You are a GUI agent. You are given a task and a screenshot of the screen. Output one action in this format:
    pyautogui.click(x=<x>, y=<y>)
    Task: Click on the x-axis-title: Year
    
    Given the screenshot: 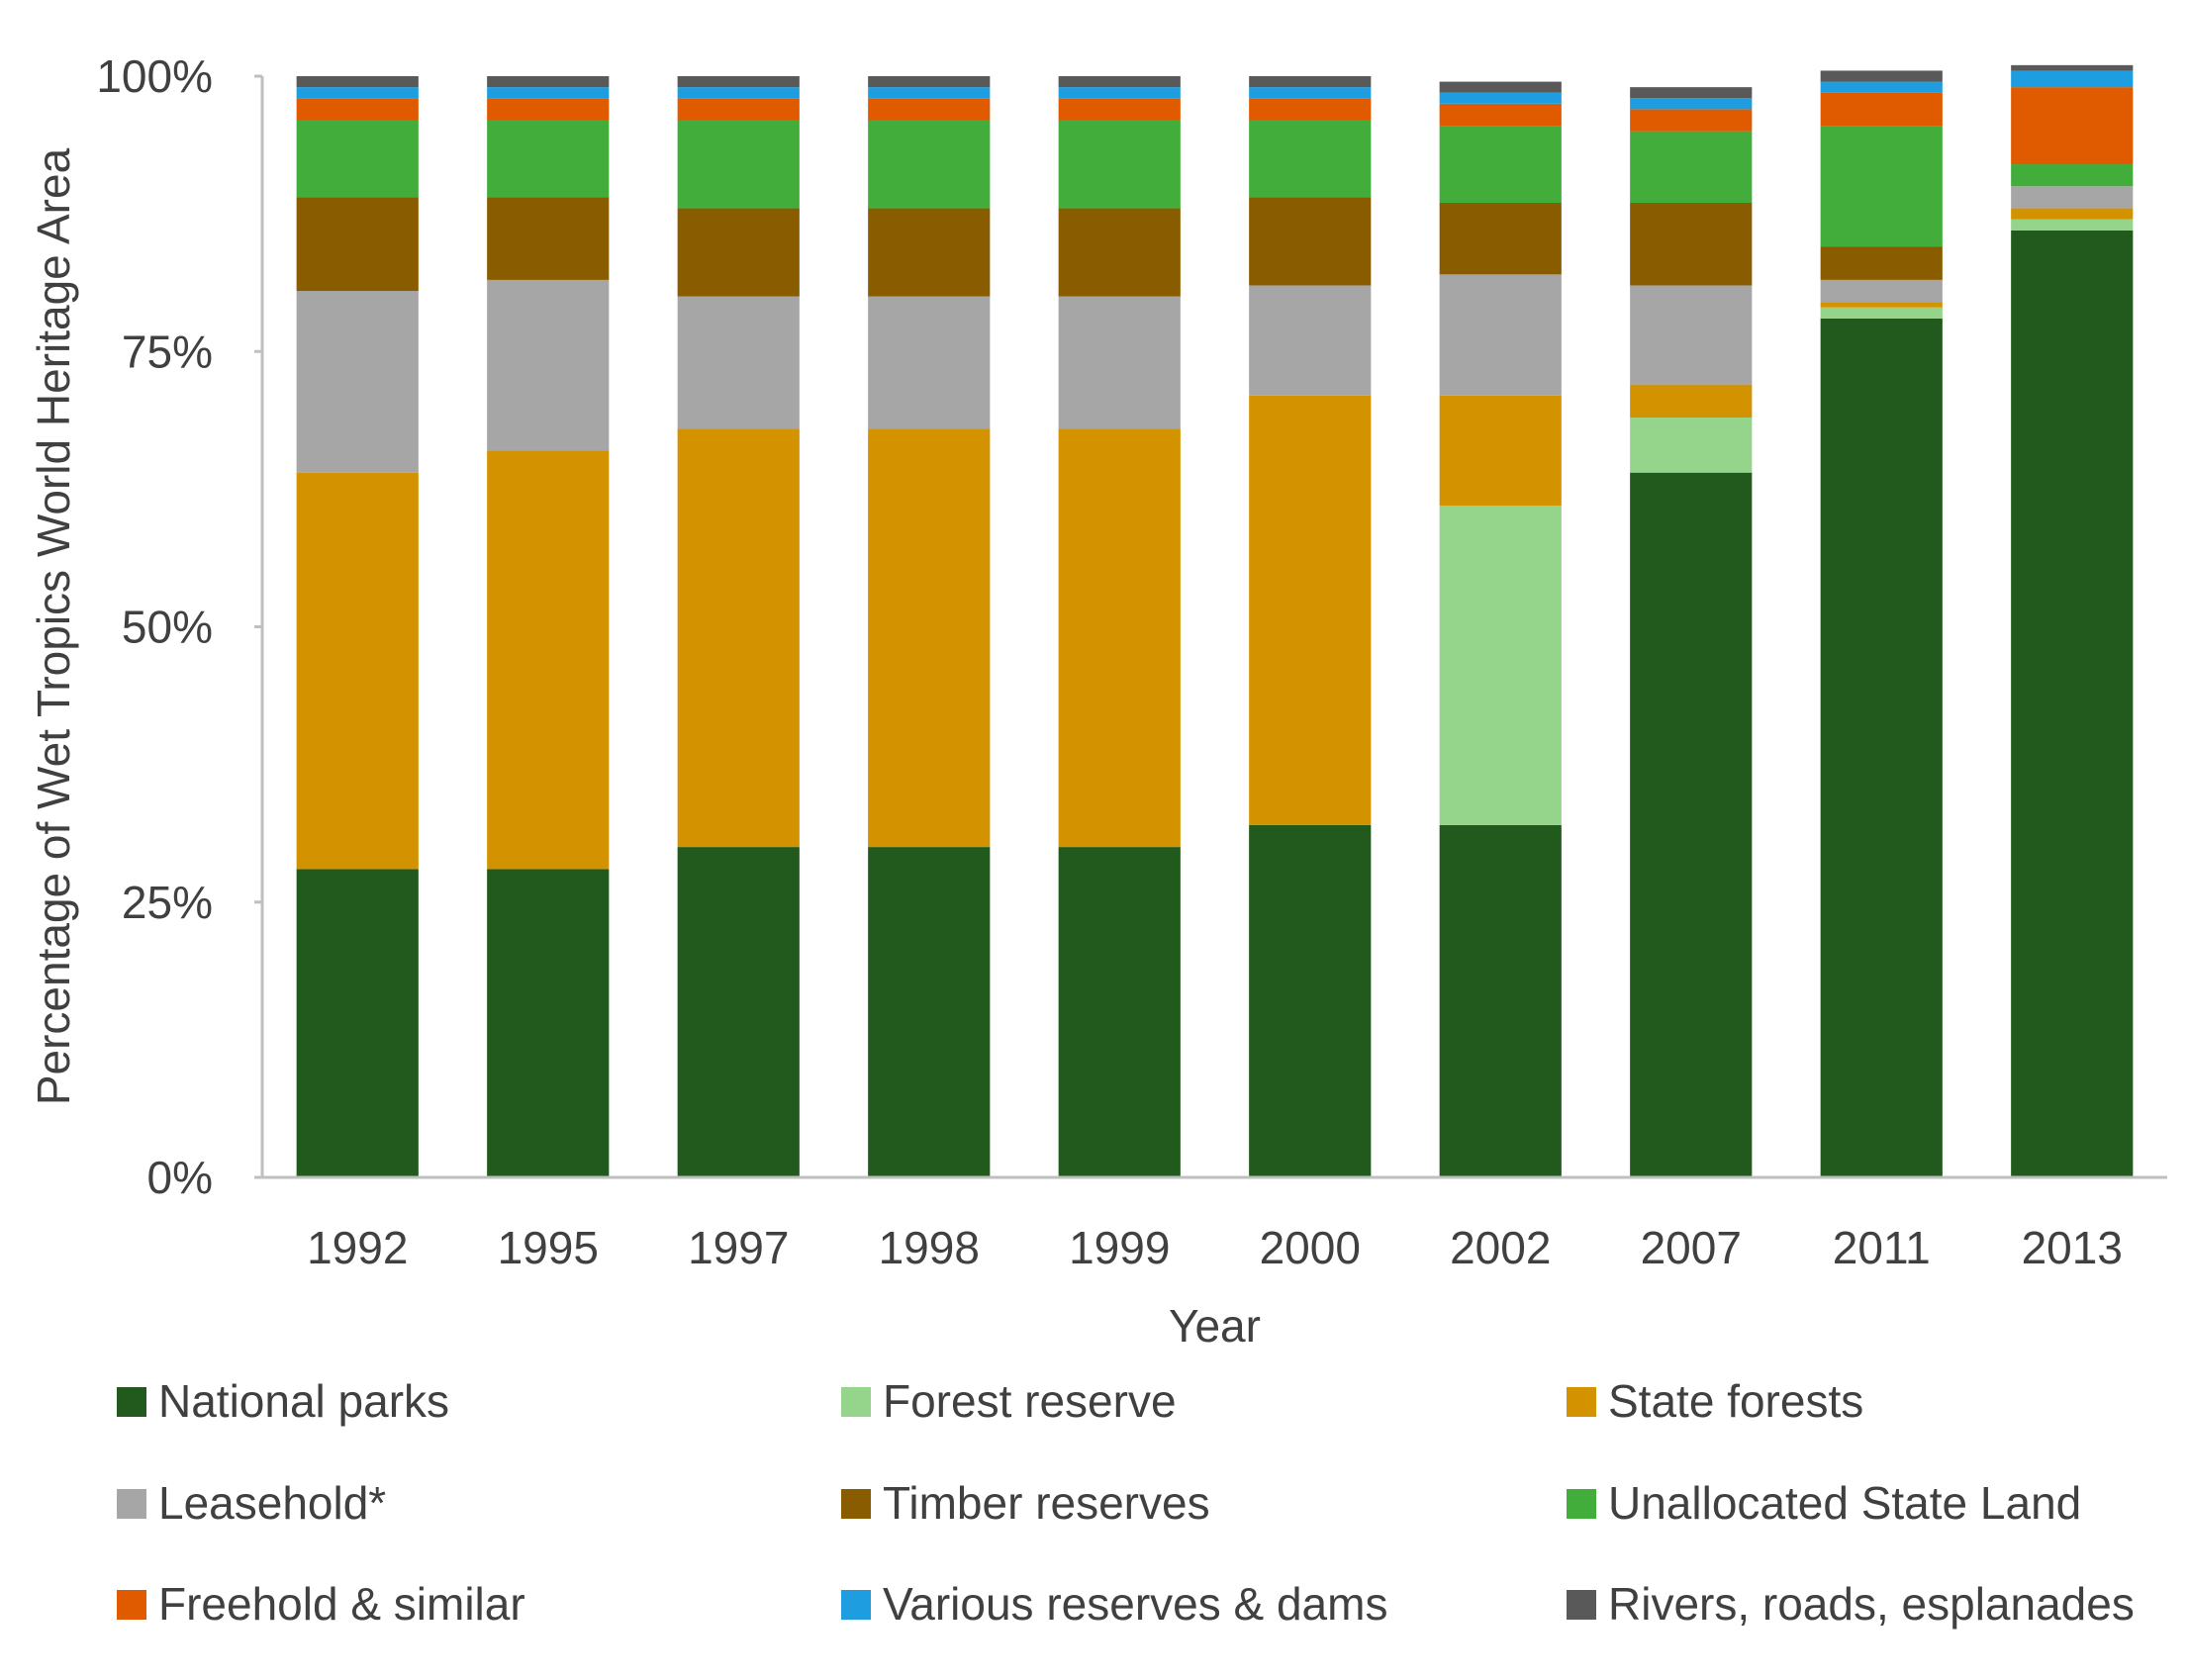 What is the action you would take?
    pyautogui.click(x=1215, y=1326)
    